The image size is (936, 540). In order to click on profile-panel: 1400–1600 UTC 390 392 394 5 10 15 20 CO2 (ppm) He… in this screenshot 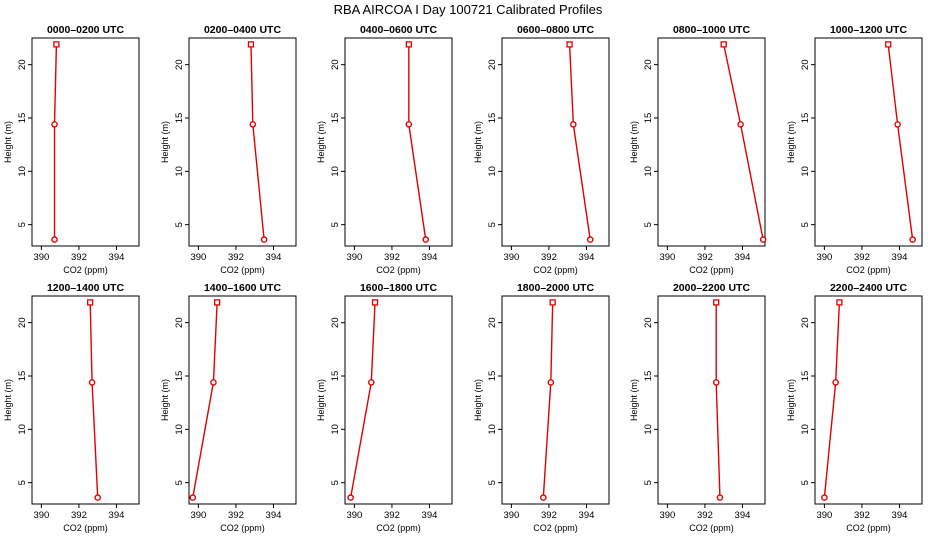, I will do `click(228, 407)`.